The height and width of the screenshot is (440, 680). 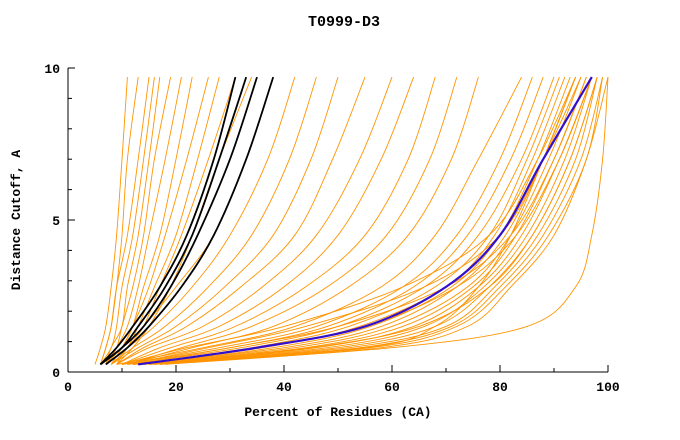 What do you see at coordinates (68, 387) in the screenshot?
I see `x-tick-label: 0` at bounding box center [68, 387].